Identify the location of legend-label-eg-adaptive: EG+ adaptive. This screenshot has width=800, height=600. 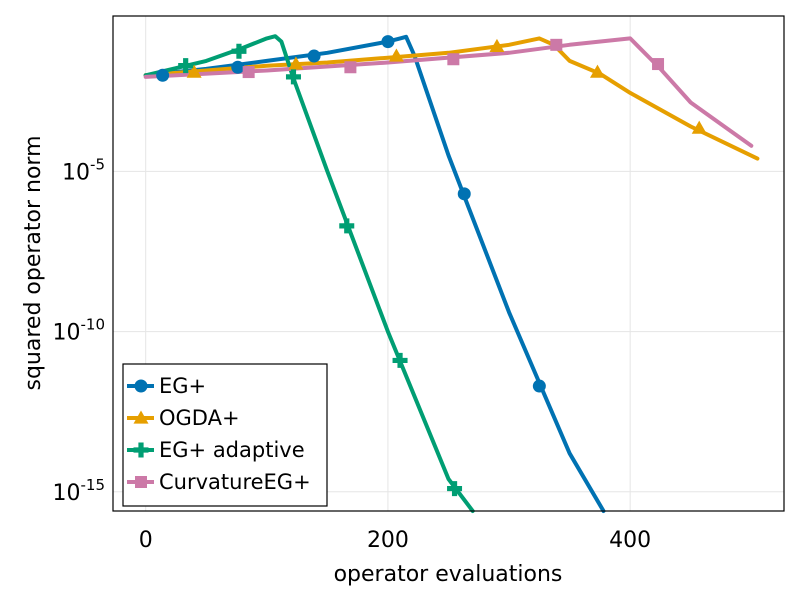
(232, 450).